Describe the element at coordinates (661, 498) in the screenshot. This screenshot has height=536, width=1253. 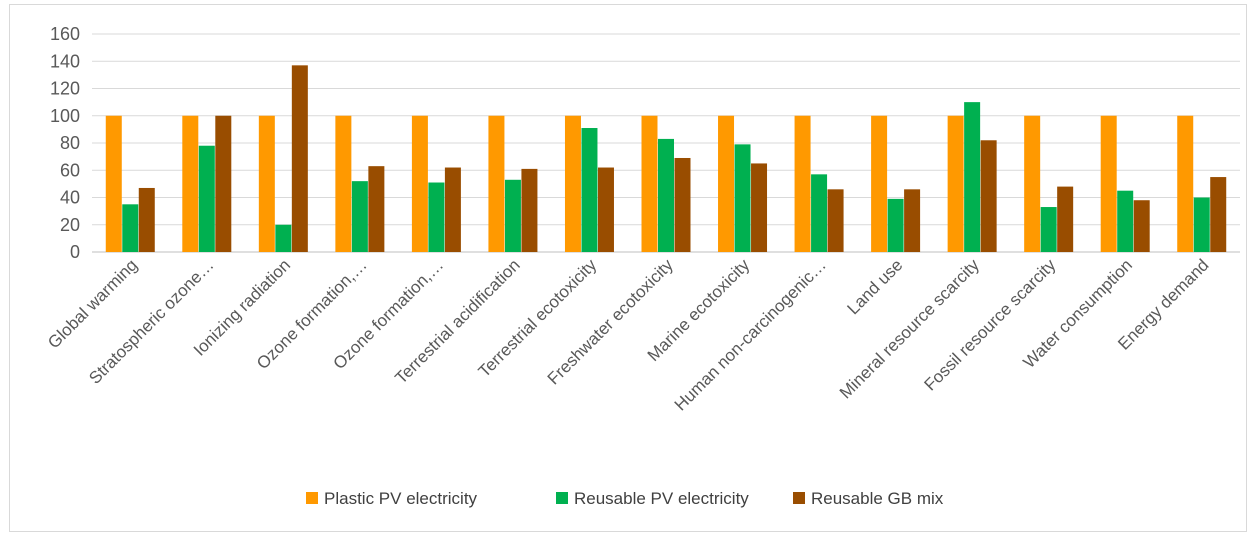
I see `legend-label: Reusable PV electricity` at that location.